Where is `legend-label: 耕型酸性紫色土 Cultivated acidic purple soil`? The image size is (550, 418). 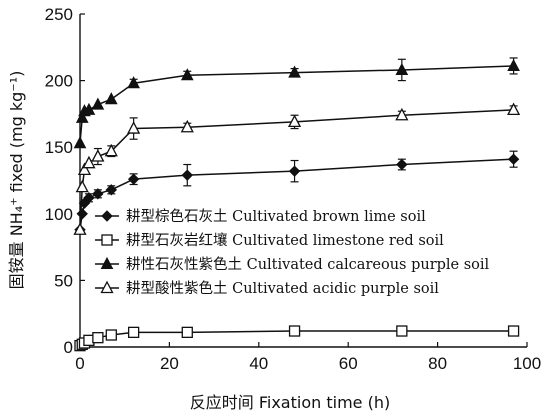 legend-label: 耕型酸性紫色土 Cultivated acidic purple soil is located at coordinates (282, 288).